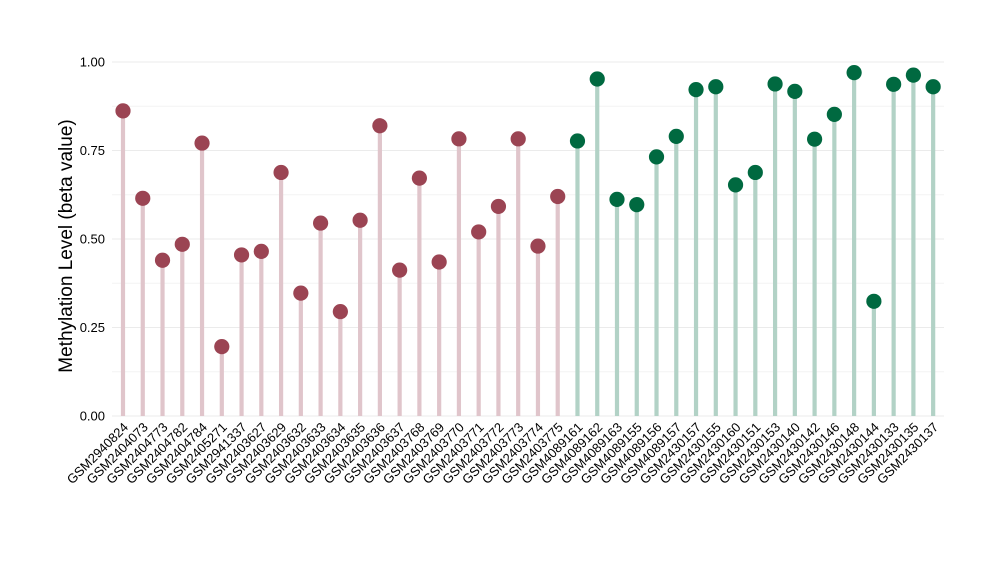 Image resolution: width=1000 pixels, height=580 pixels. I want to click on y-tick-label: 0.25, so click(92, 327).